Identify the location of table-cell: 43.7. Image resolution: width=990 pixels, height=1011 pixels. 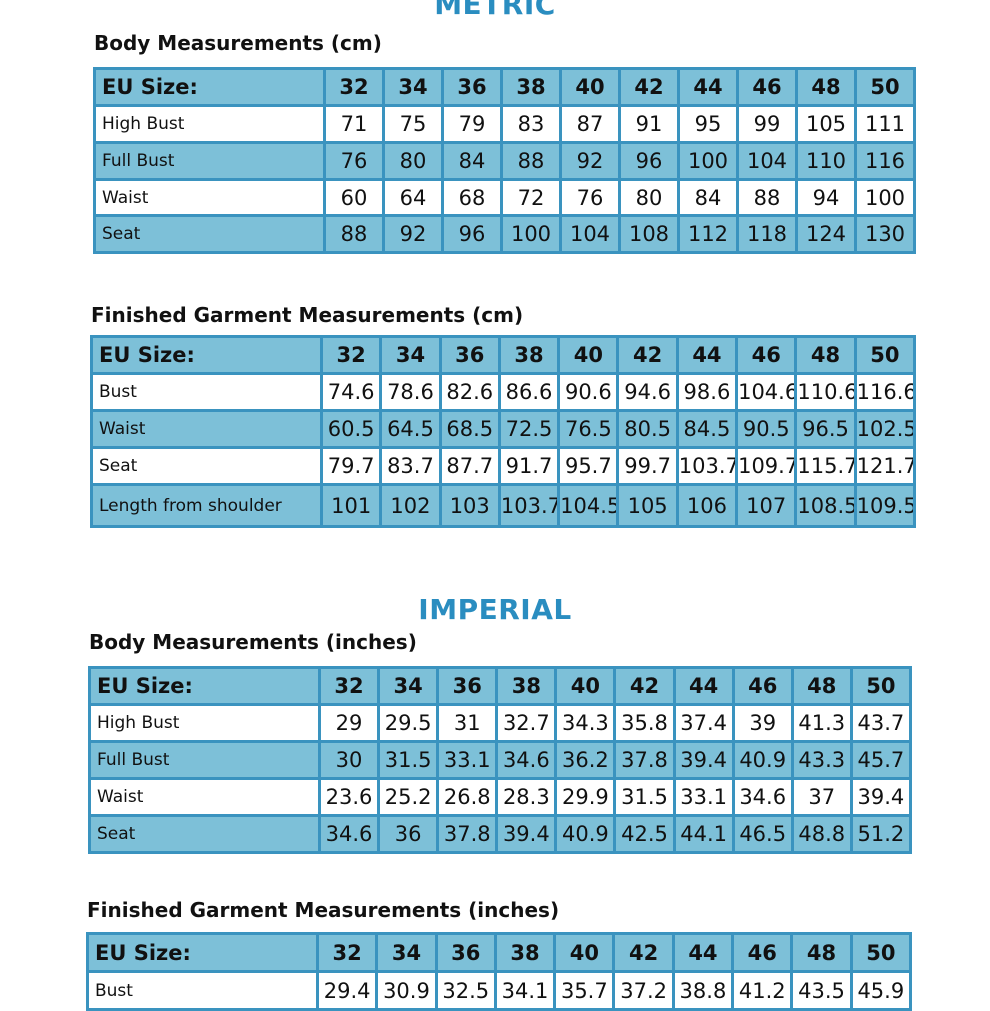
(880, 723).